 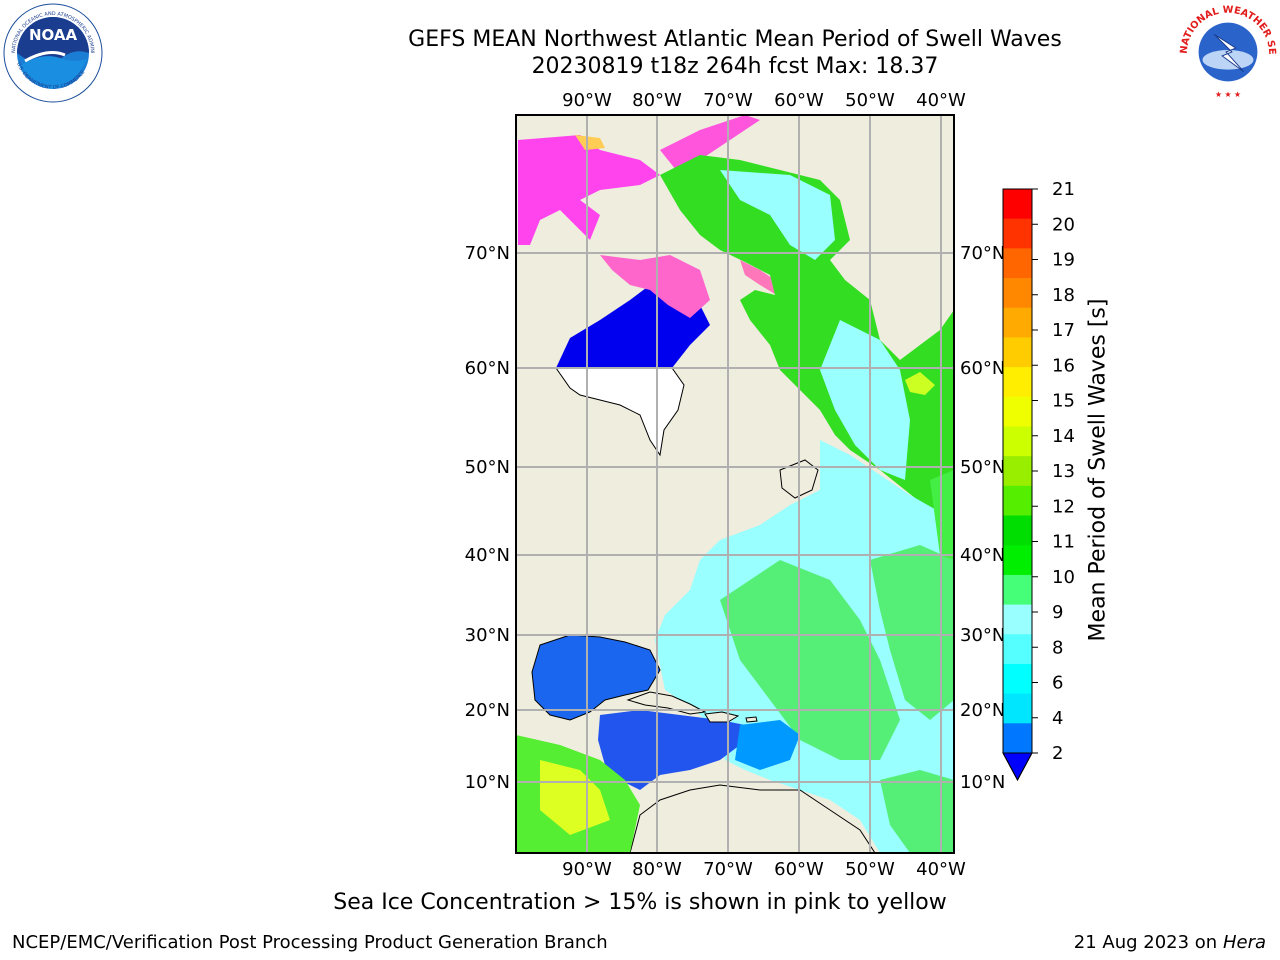 I want to click on sea-ice-yellow, so click(x=590, y=142).